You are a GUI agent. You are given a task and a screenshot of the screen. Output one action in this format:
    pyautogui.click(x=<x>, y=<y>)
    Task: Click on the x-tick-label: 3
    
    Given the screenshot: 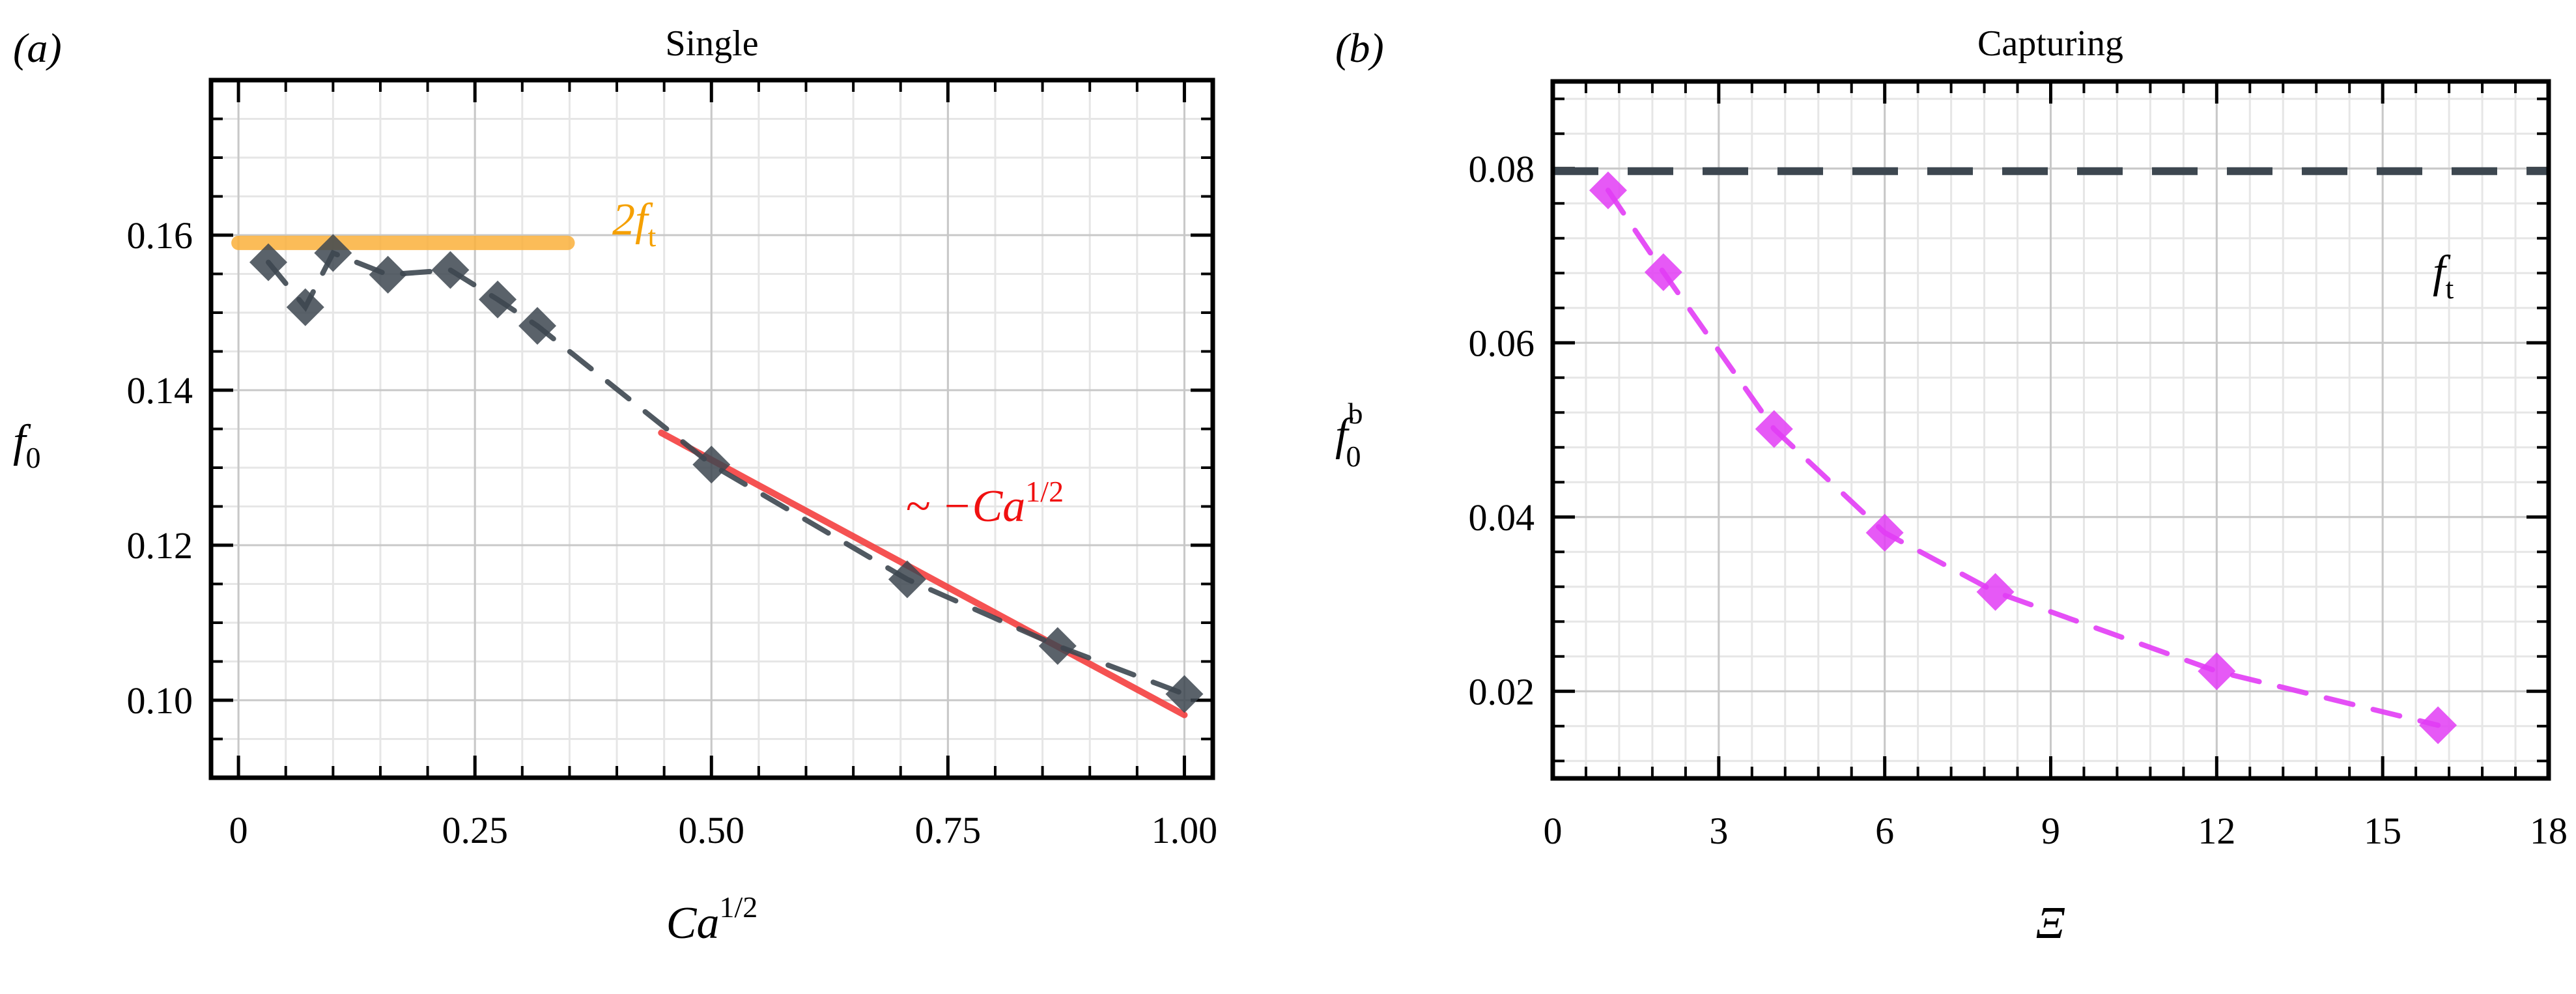 What is the action you would take?
    pyautogui.click(x=1718, y=831)
    